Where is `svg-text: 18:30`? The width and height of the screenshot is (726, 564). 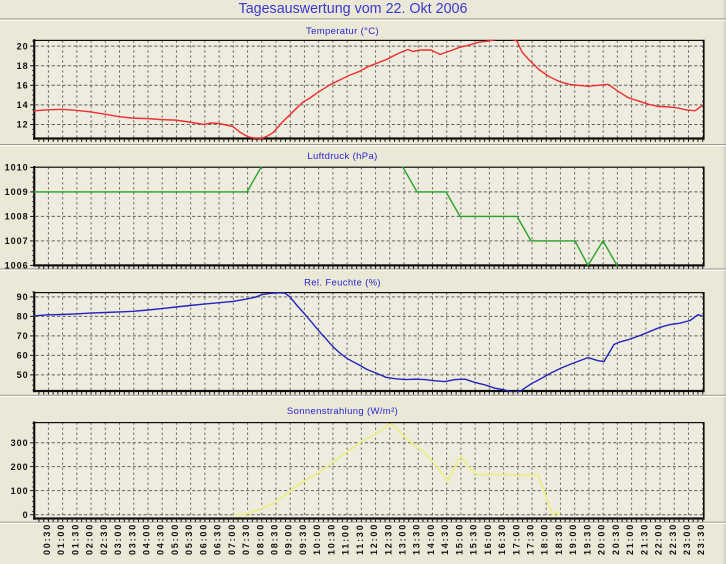
svg-text: 18:30 is located at coordinates (559, 539).